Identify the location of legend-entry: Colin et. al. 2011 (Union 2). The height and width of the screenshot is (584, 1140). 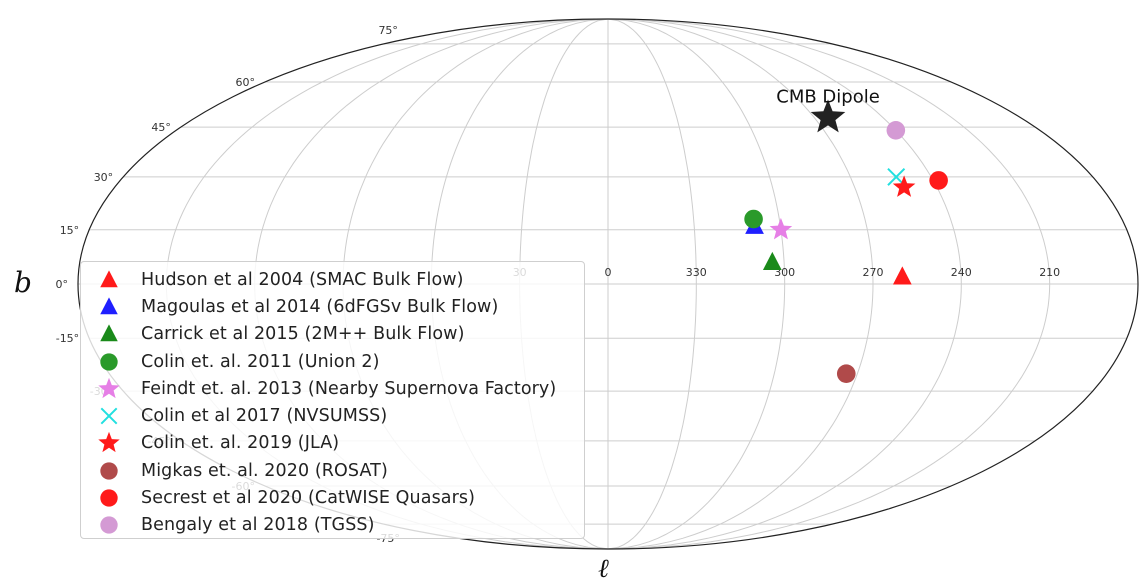
(339, 361).